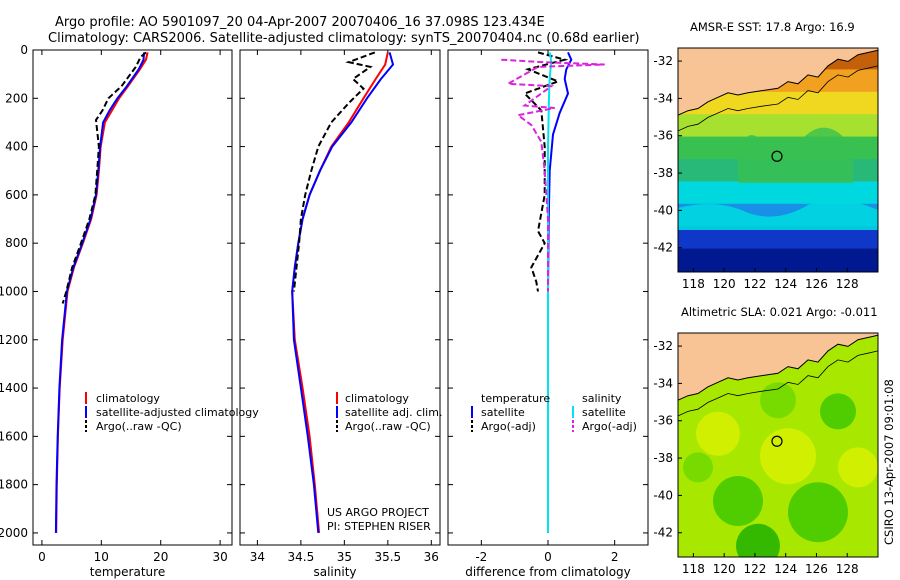 The height and width of the screenshot is (580, 900). I want to click on legend-heading-salinity: salinity, so click(602, 398).